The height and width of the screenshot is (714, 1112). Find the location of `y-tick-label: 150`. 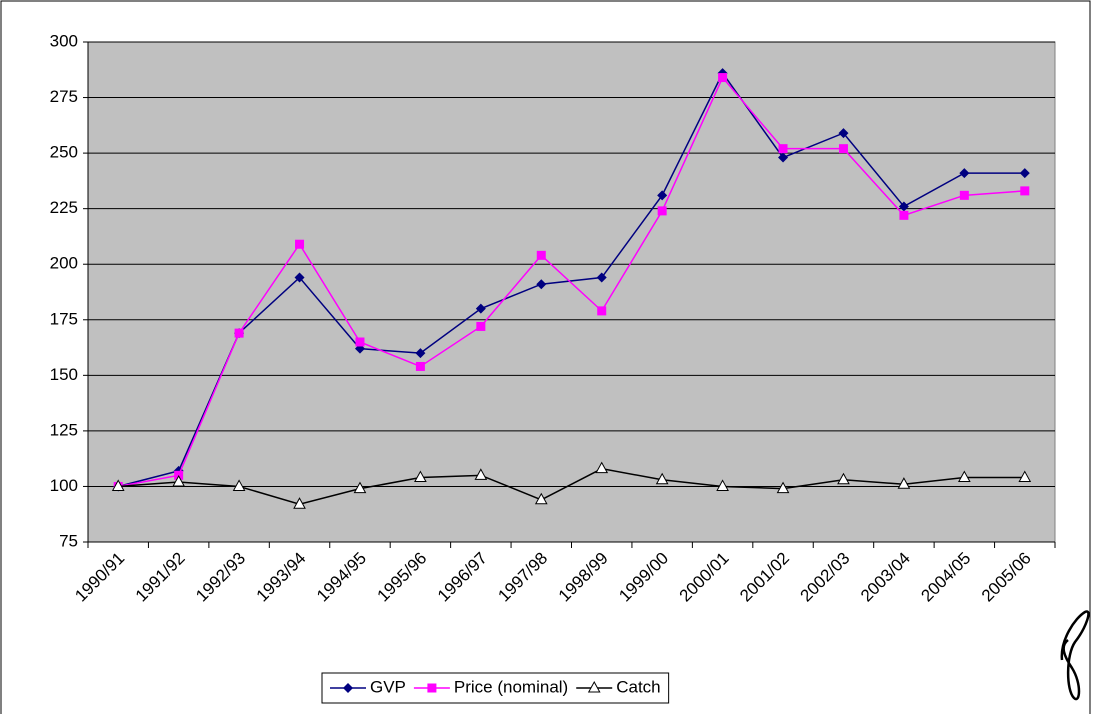

y-tick-label: 150 is located at coordinates (64, 374).